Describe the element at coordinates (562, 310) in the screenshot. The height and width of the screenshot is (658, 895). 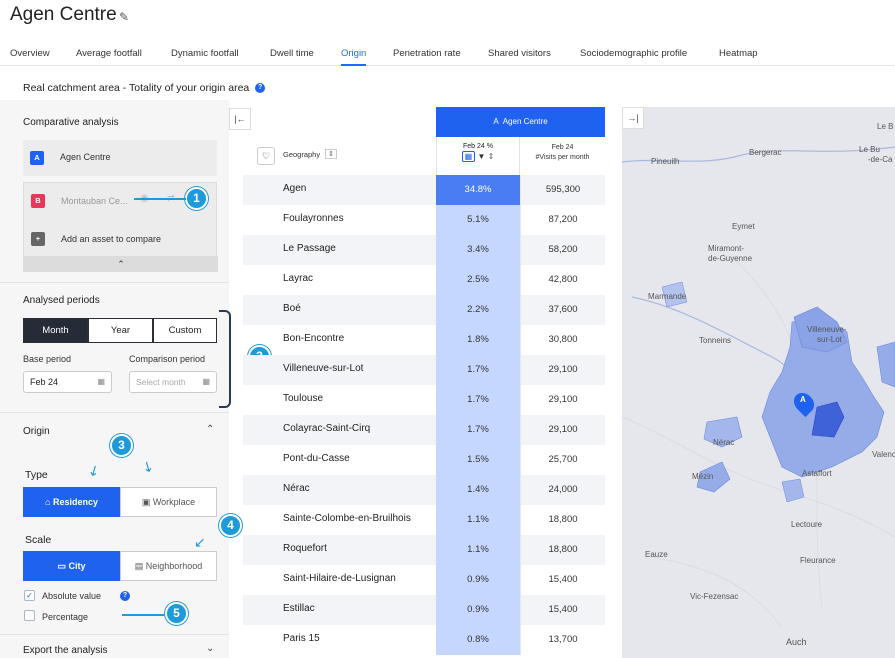
I see `visits-cell: 37,600` at that location.